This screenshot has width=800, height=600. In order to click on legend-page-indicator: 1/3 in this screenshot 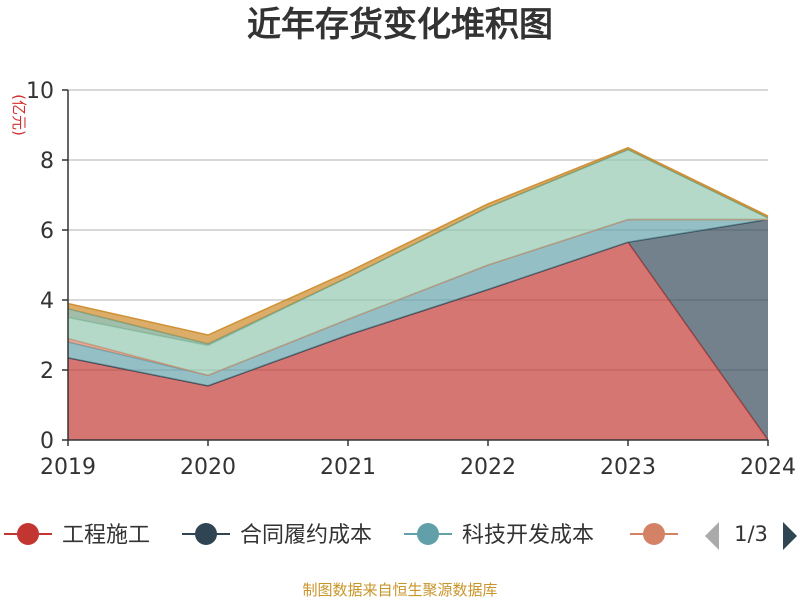, I will do `click(751, 534)`.